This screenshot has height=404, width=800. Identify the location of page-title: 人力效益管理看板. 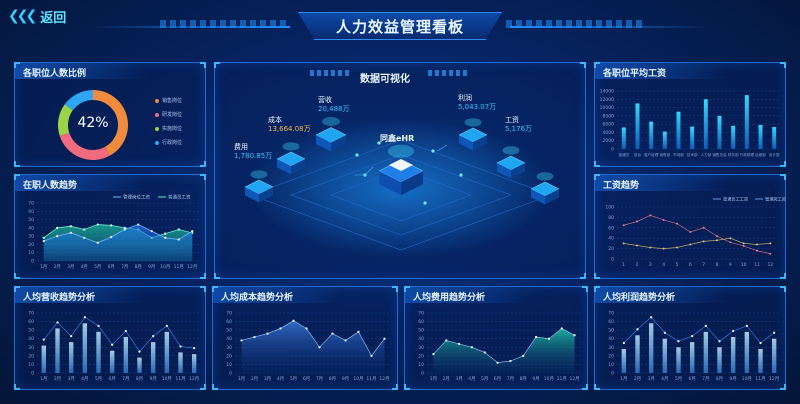
(399, 27).